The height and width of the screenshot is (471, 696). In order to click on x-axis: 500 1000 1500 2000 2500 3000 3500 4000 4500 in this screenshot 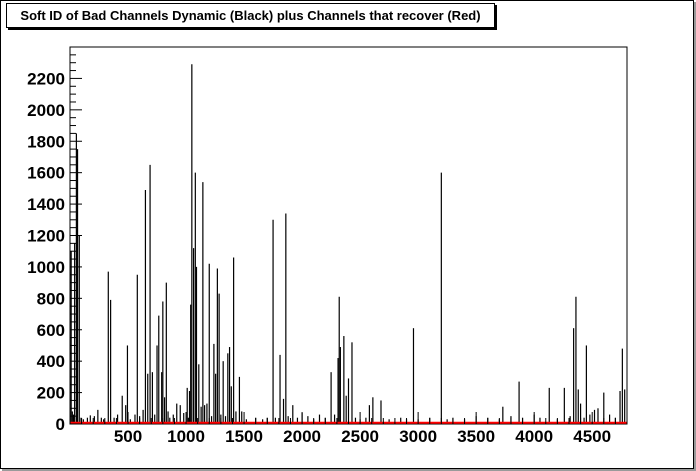, I will do `click(348, 429)`.